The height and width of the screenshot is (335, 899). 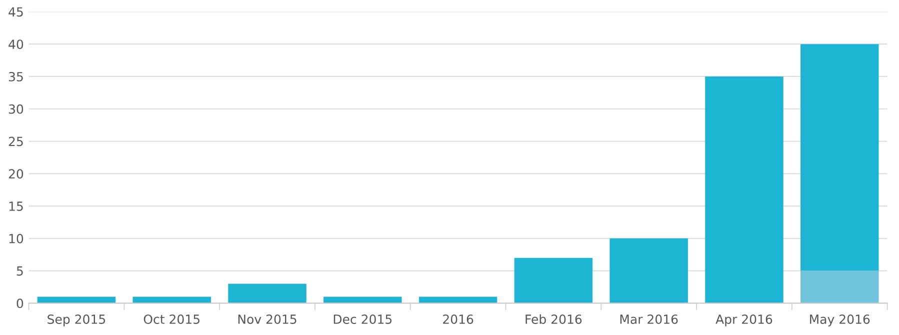 I want to click on y-tick-label: 40, so click(x=16, y=45).